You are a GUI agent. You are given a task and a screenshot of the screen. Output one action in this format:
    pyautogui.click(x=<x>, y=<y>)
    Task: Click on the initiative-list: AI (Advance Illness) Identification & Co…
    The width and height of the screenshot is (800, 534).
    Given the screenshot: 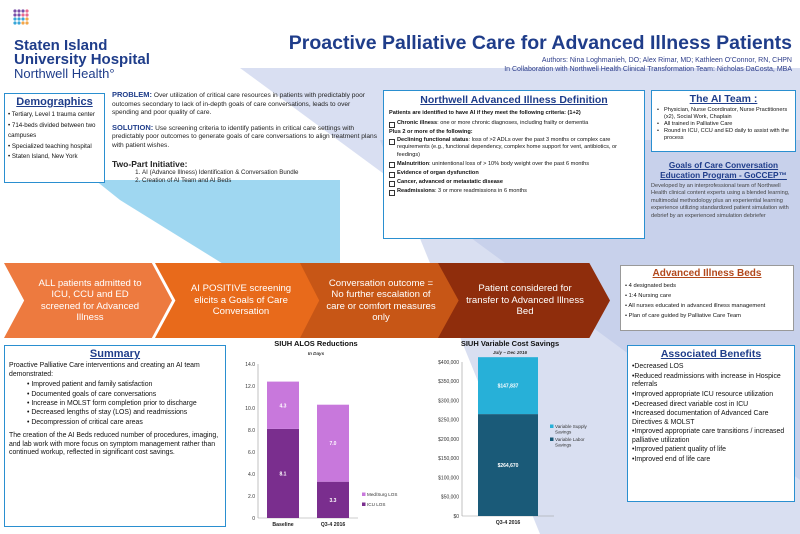 What is the action you would take?
    pyautogui.click(x=260, y=177)
    